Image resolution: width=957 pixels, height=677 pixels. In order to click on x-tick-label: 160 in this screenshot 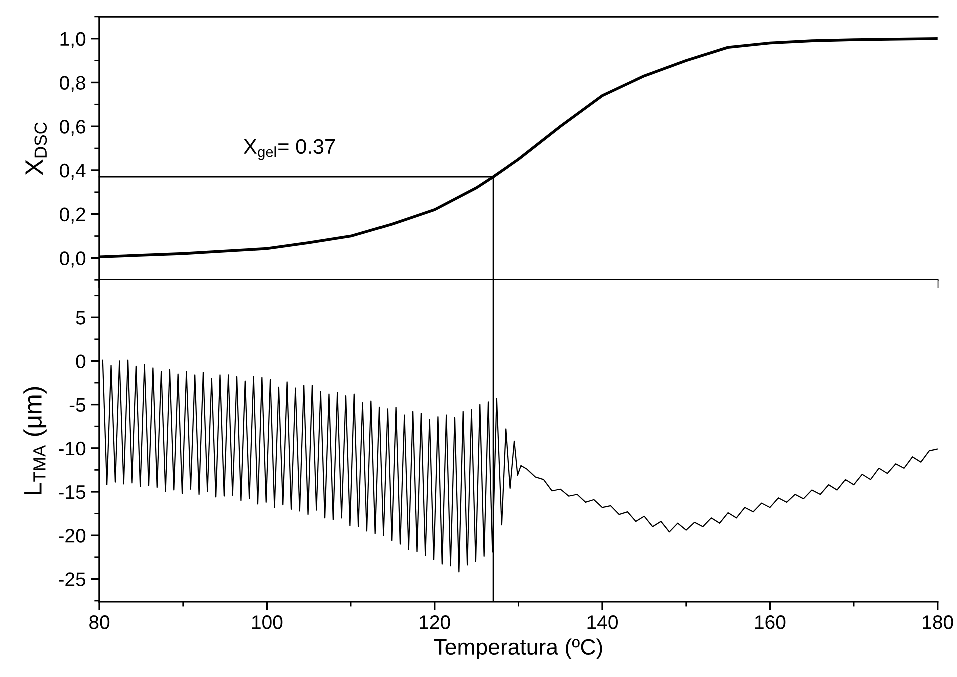, I will do `click(770, 623)`.